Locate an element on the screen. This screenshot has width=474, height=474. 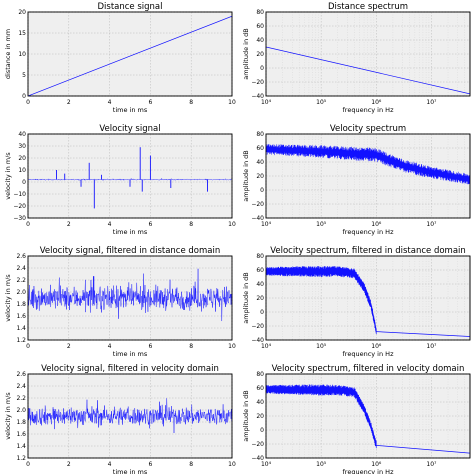
y-tick-label: 10 is located at coordinates (22, 54).